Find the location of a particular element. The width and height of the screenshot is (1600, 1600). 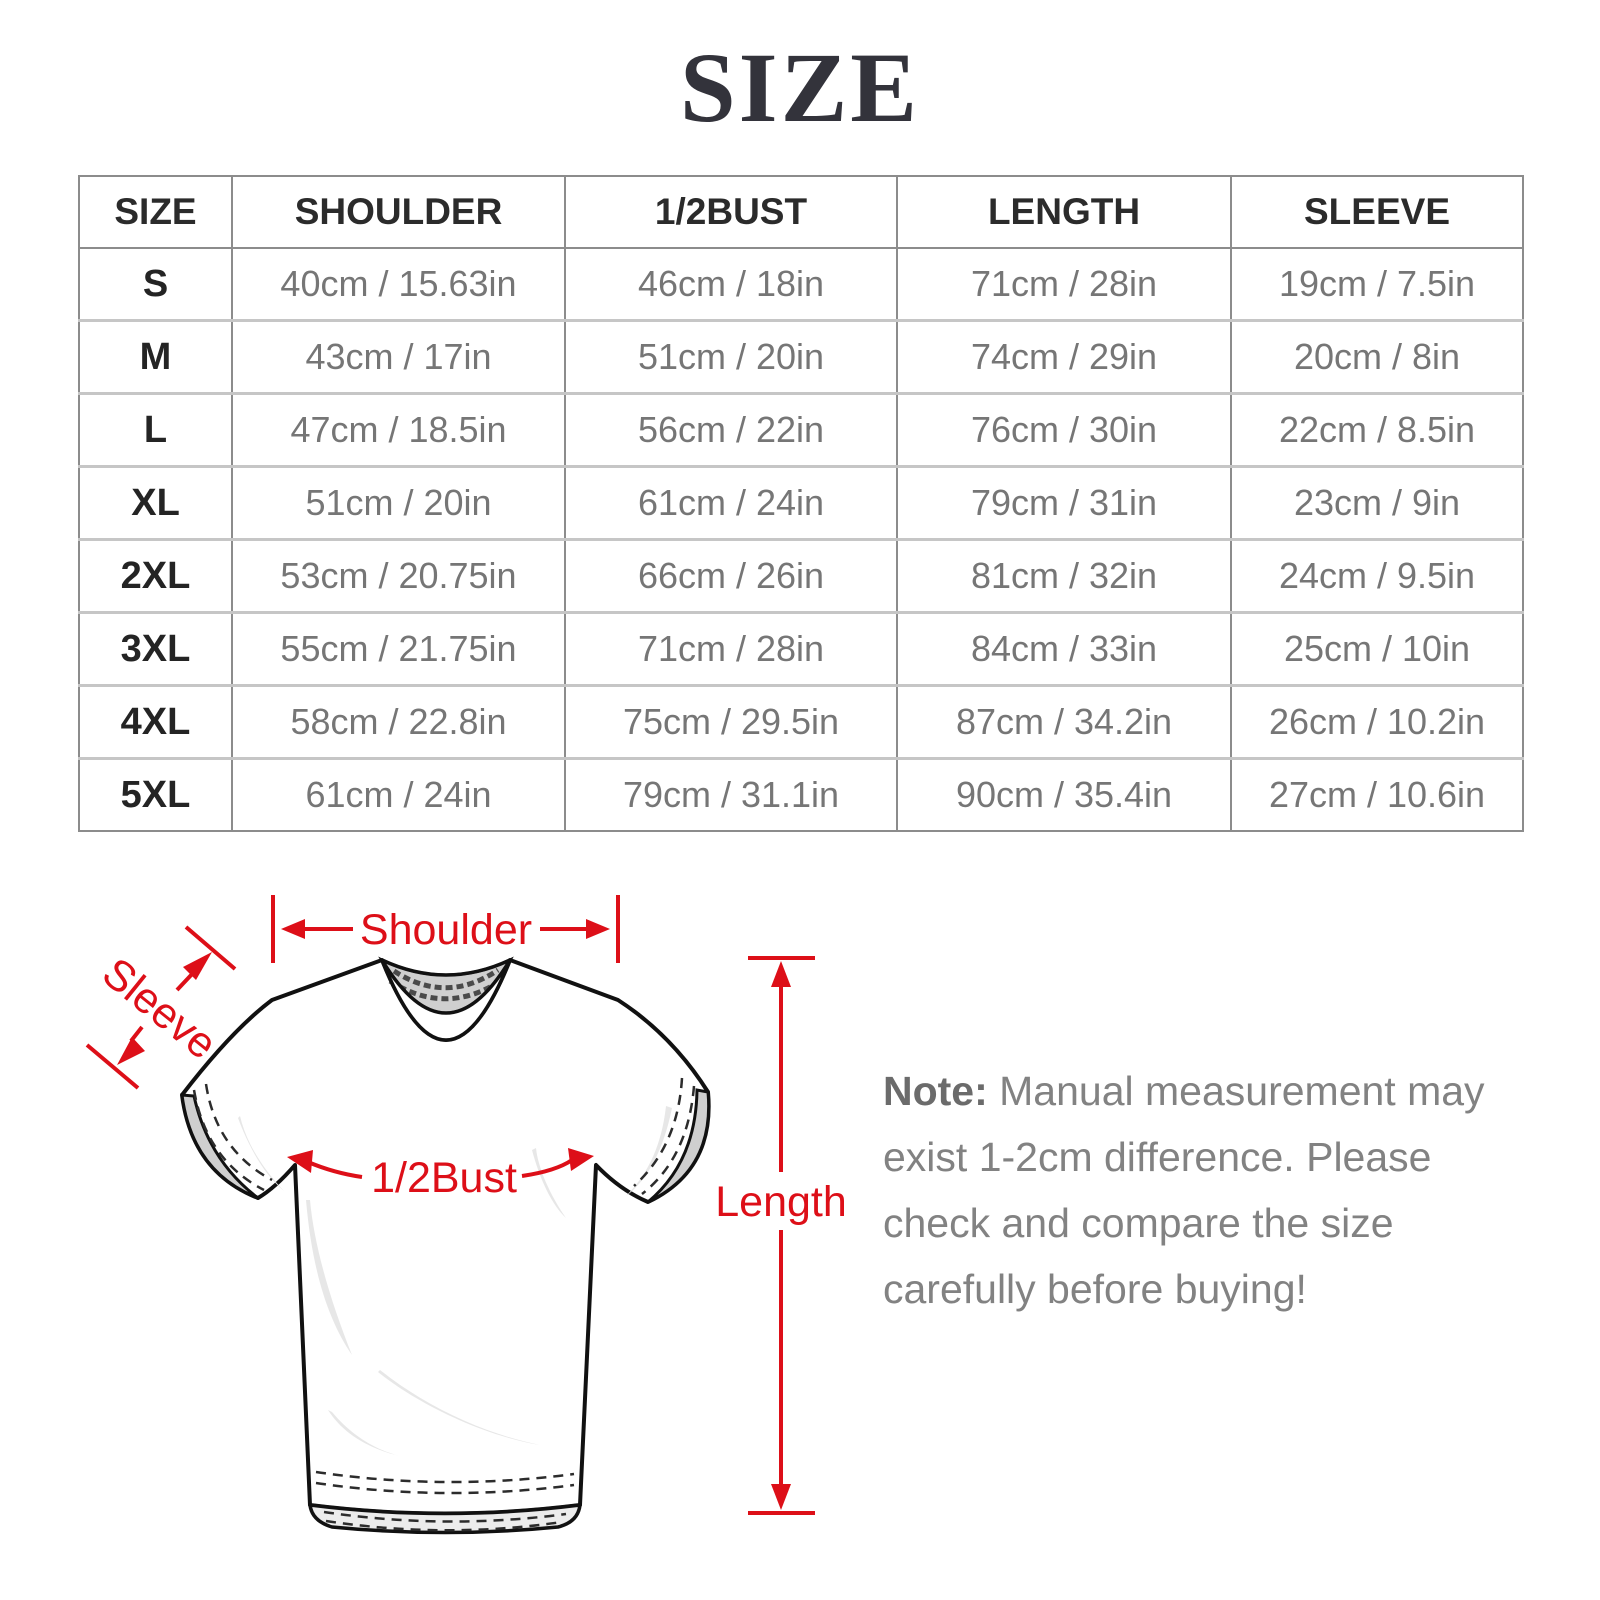

hem-fold-stitch is located at coordinates (445, 1516).